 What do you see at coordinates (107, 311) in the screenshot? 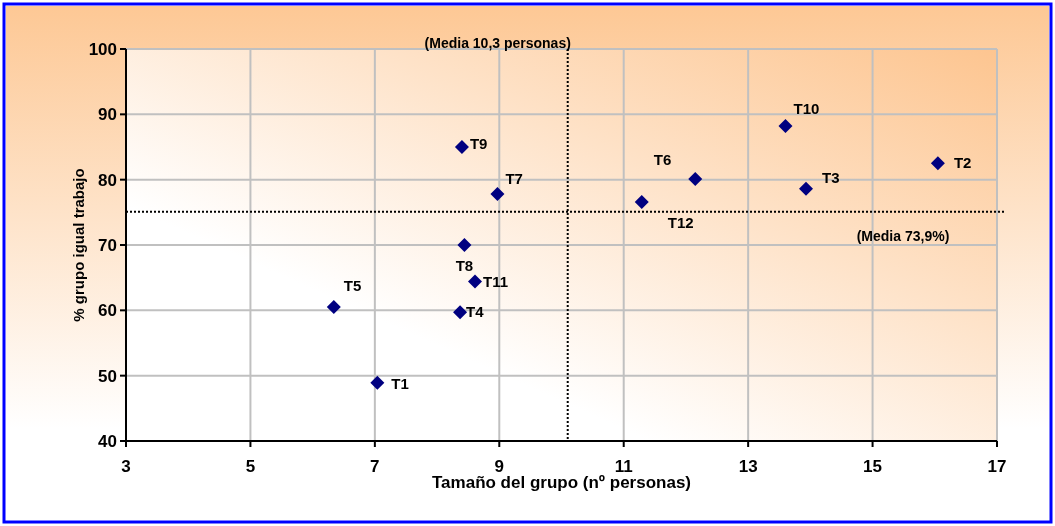
I see `y-tick-label: 60` at bounding box center [107, 311].